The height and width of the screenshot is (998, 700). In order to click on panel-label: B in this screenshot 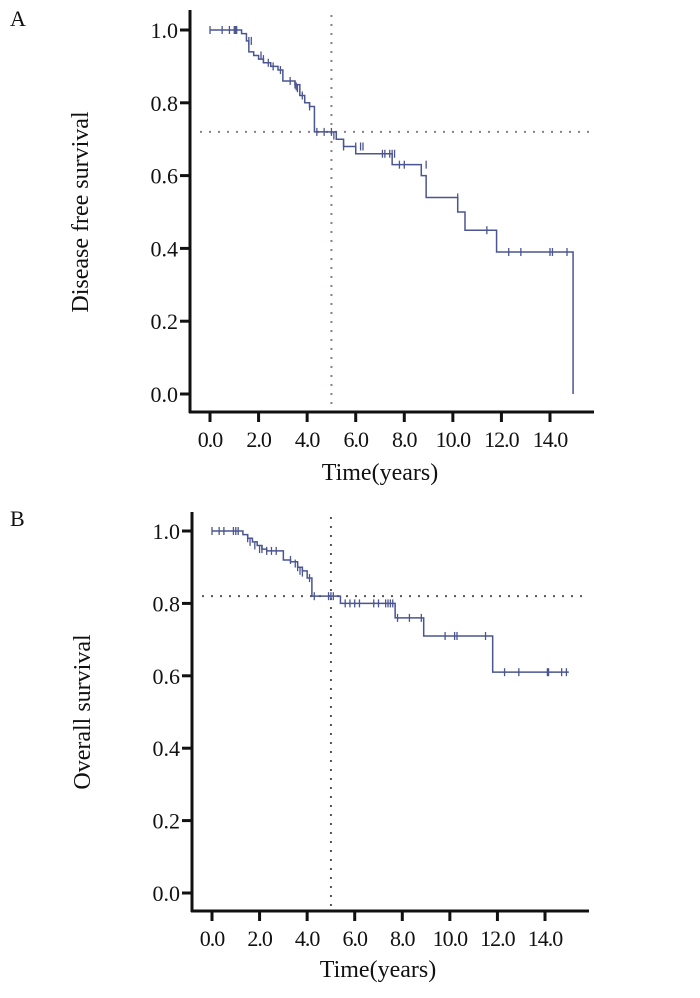, I will do `click(17, 518)`.